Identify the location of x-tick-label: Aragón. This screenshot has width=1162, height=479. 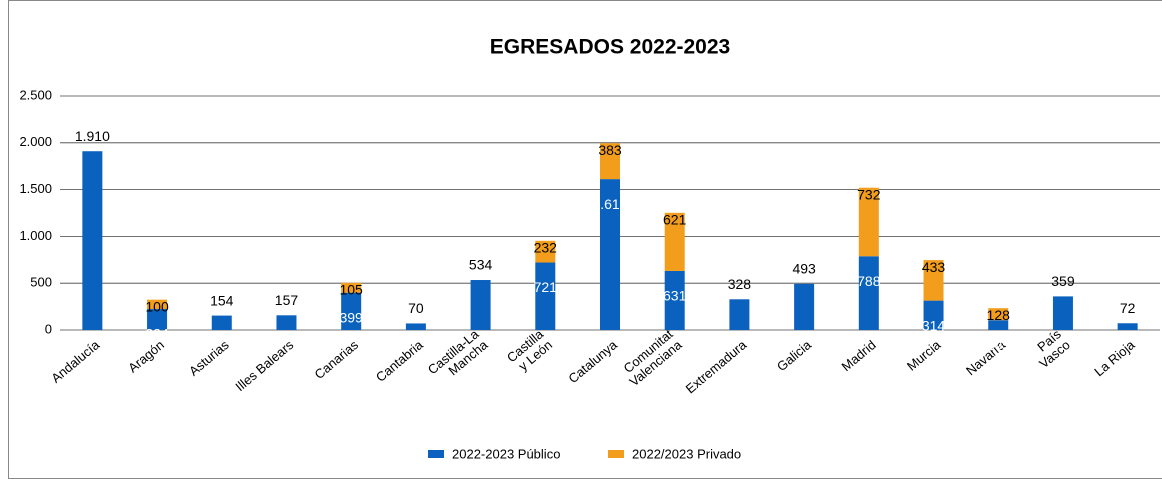
(146, 356).